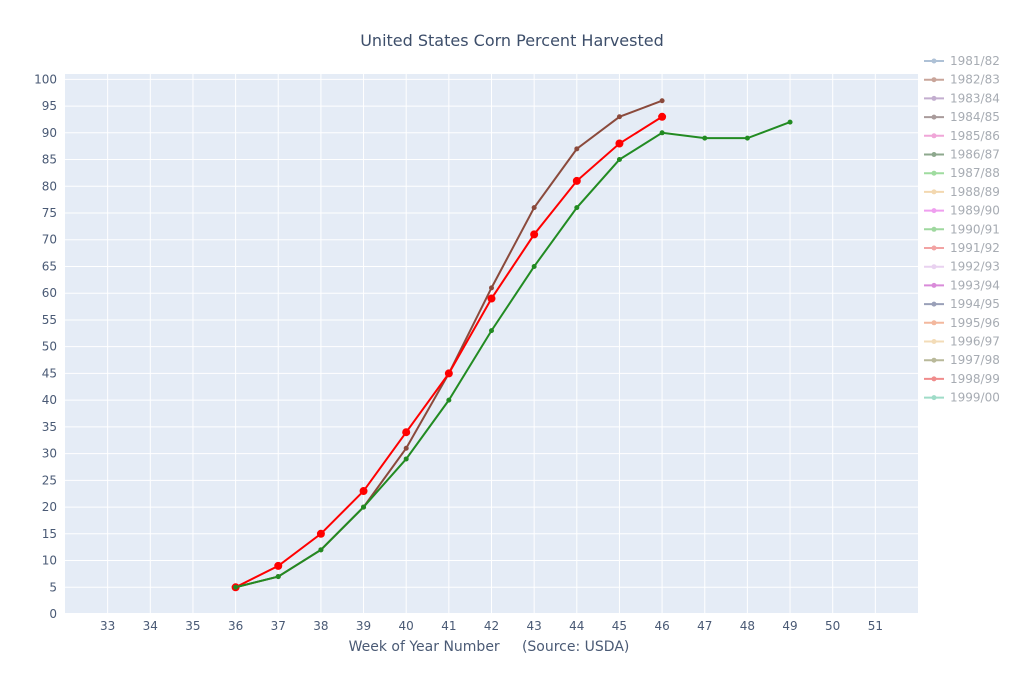 The height and width of the screenshot is (673, 1024). I want to click on x-tick-label: 37, so click(278, 626).